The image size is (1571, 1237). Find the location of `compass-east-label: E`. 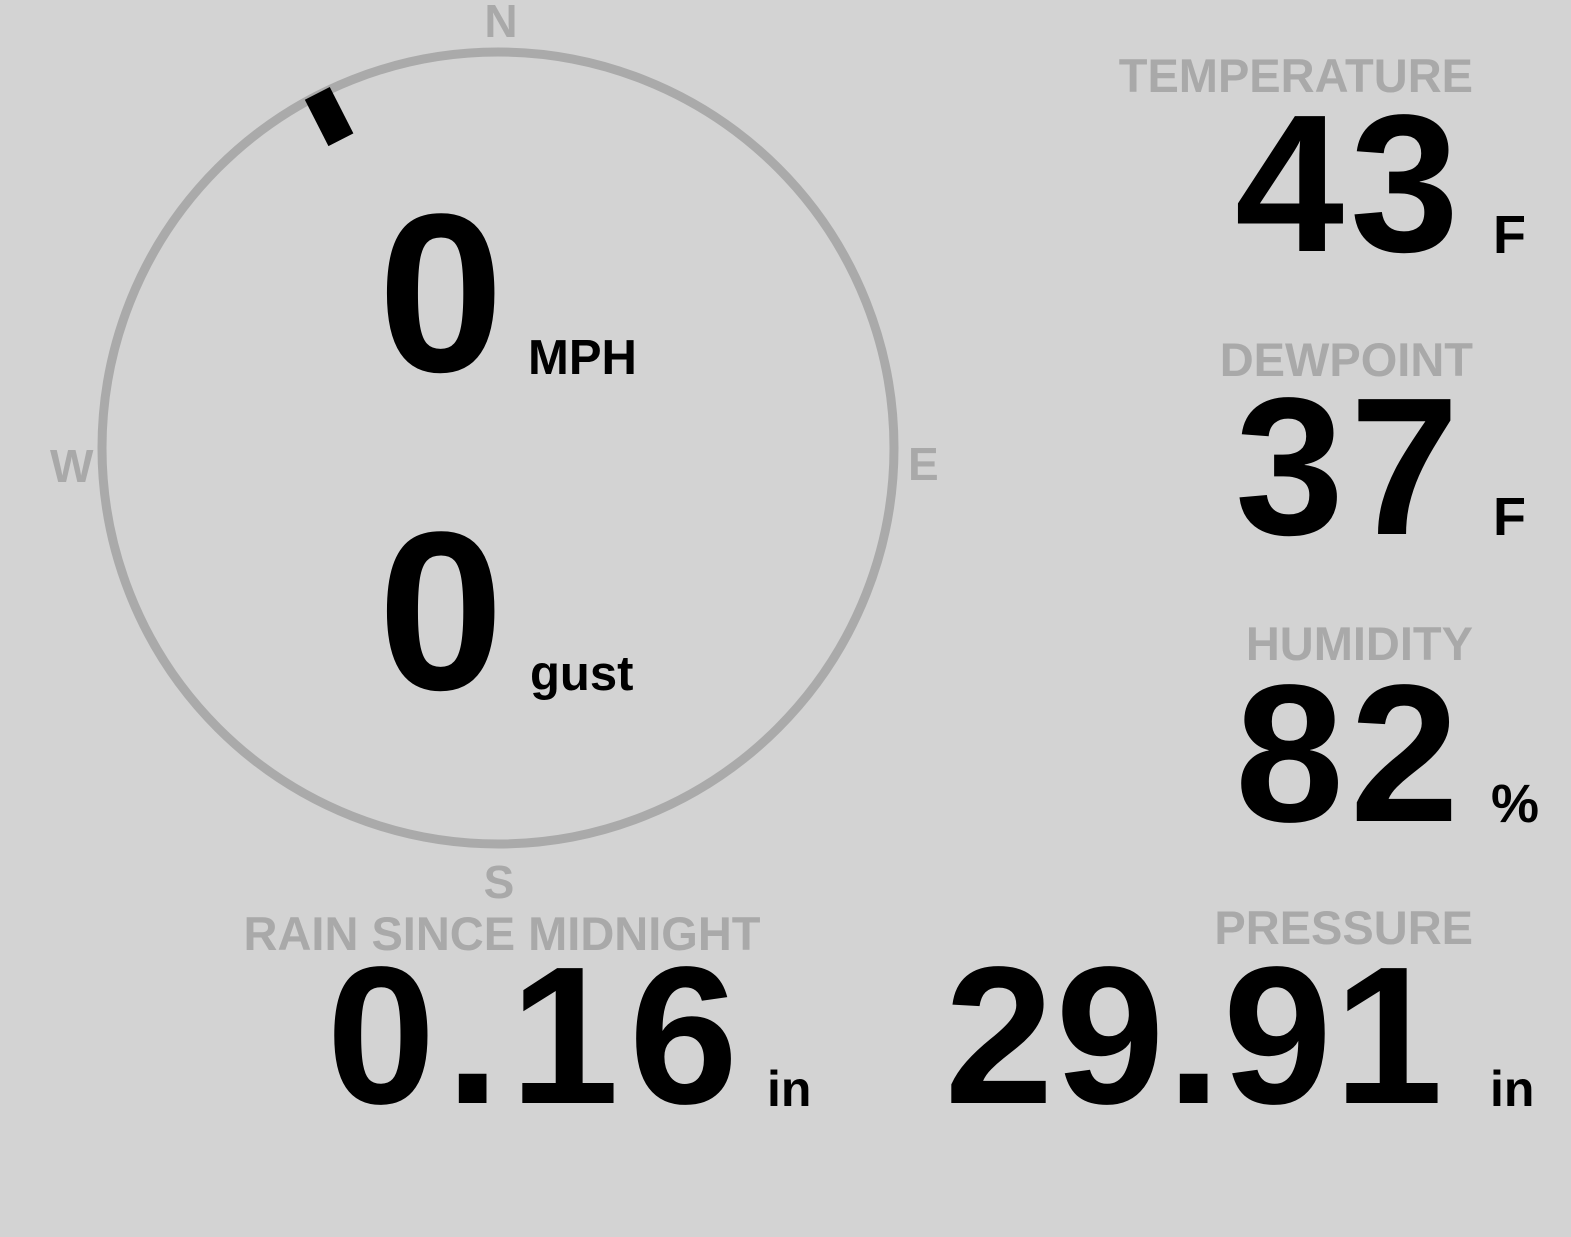

compass-east-label: E is located at coordinates (923, 464).